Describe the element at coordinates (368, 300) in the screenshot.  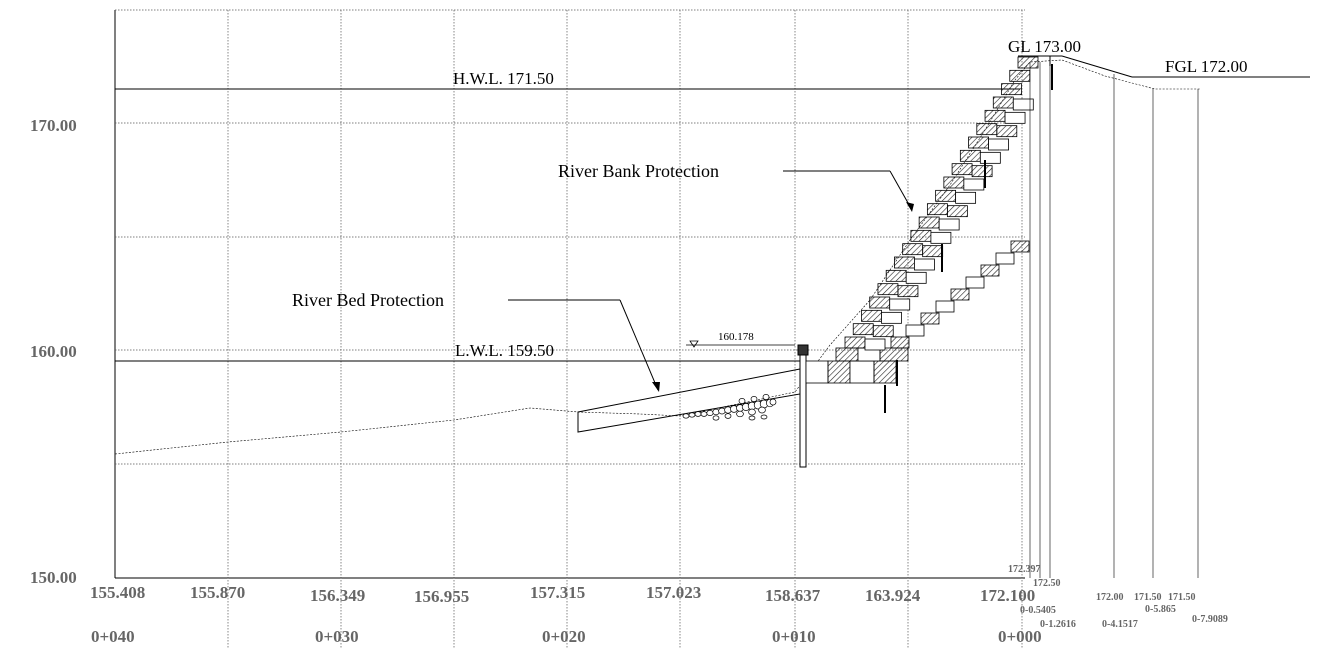
I see `bed-protection-label: River Bed Protection` at that location.